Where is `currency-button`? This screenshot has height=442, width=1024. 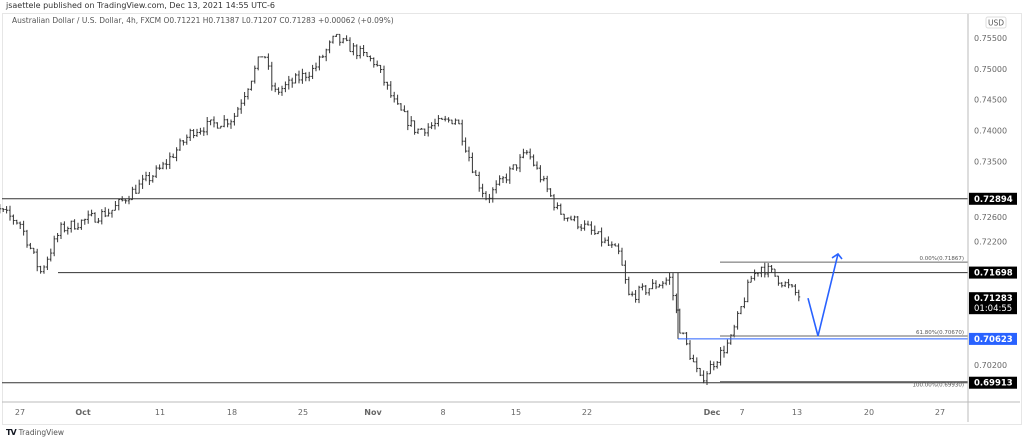
currency-button is located at coordinates (996, 22).